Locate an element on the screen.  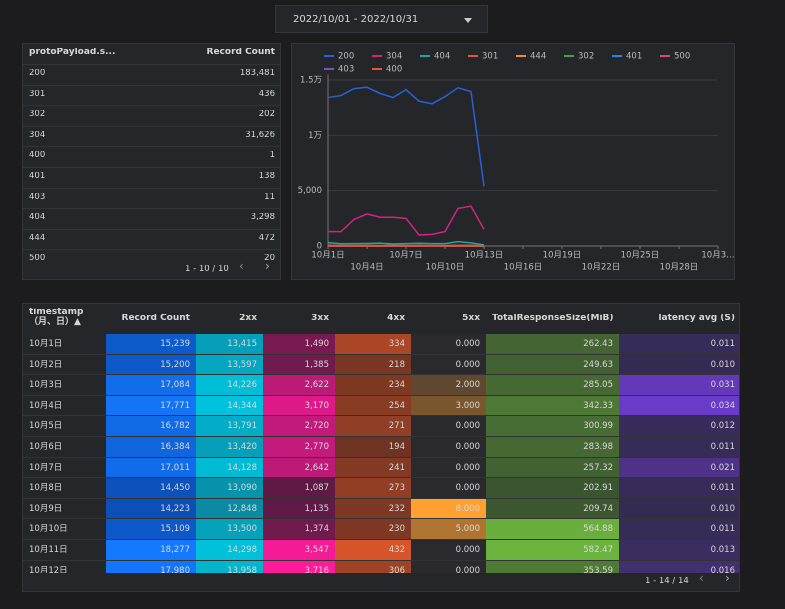
table-cell: 2,642 is located at coordinates (299, 468).